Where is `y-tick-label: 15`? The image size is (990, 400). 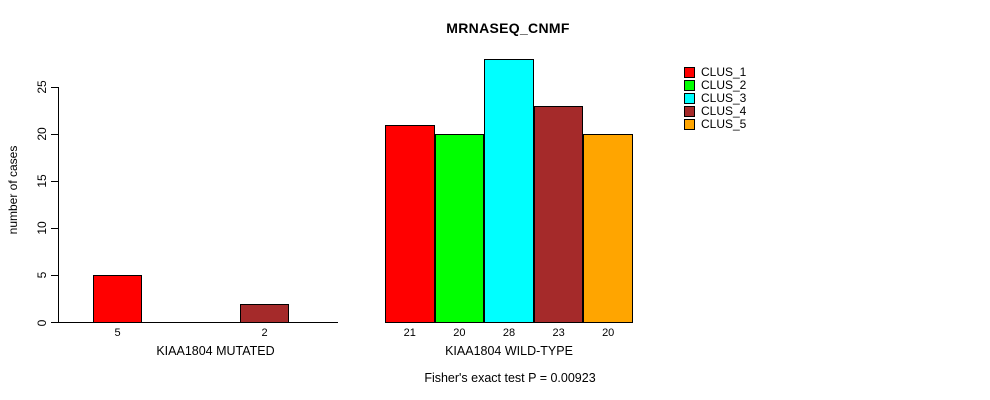 y-tick-label: 15 is located at coordinates (42, 181).